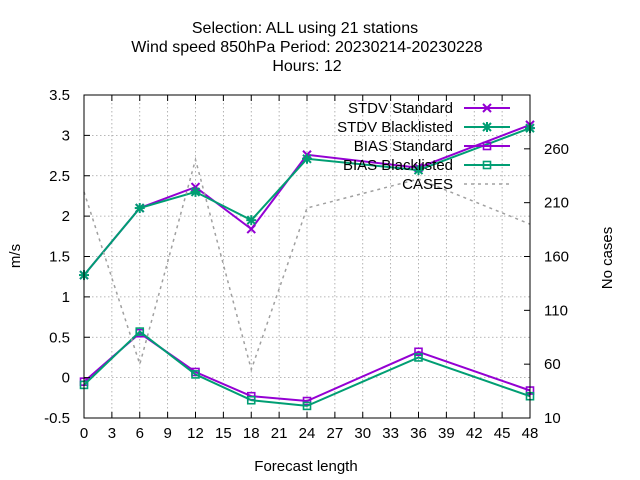  Describe the element at coordinates (607, 258) in the screenshot. I see `y2-axis-label: No cases` at that location.